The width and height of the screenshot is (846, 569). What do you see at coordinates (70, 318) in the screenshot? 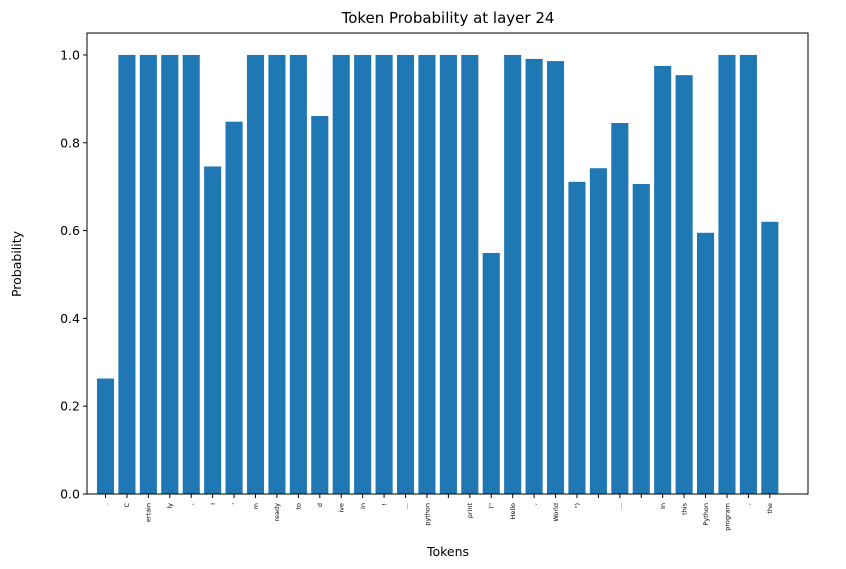
I see `y-tick-label: 0.4` at bounding box center [70, 318].